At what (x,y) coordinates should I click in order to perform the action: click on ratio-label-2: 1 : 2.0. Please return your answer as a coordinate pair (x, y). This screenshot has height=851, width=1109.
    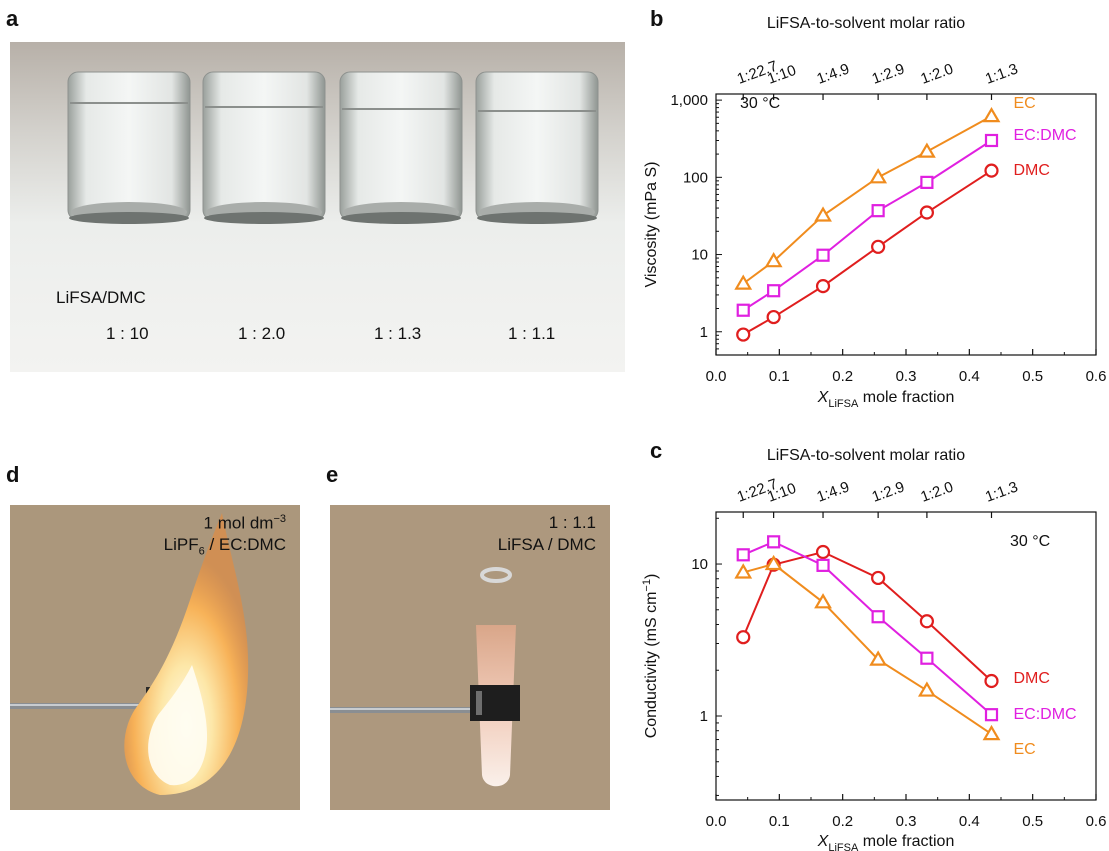
    Looking at the image, I should click on (262, 333).